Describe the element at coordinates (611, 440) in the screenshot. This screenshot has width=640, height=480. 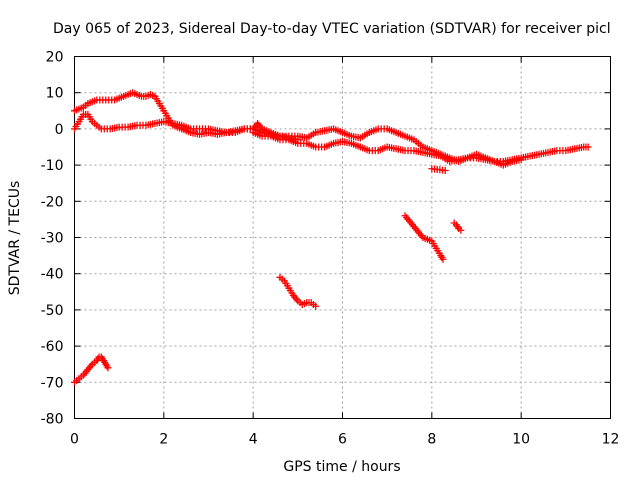
I see `x-tick-label: 12` at that location.